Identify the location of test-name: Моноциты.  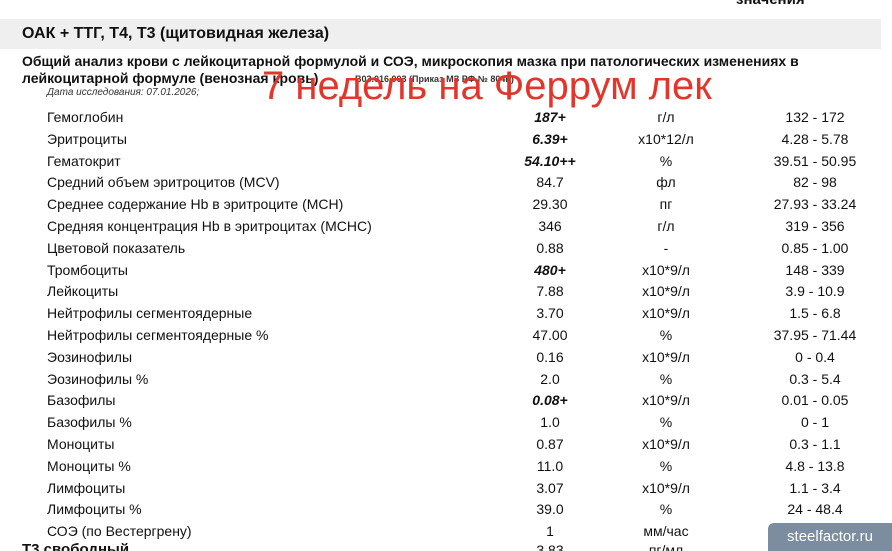
(81, 444).